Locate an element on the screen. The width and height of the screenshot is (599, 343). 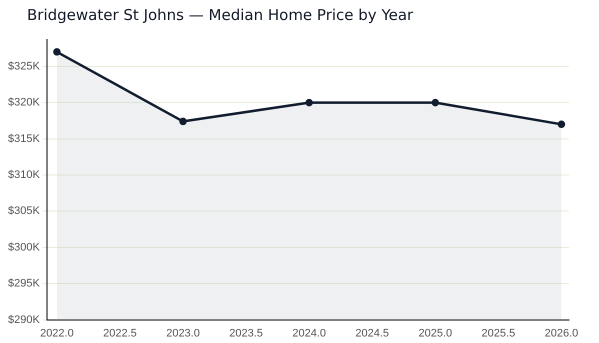
y-tick-label: $300K is located at coordinates (24, 247).